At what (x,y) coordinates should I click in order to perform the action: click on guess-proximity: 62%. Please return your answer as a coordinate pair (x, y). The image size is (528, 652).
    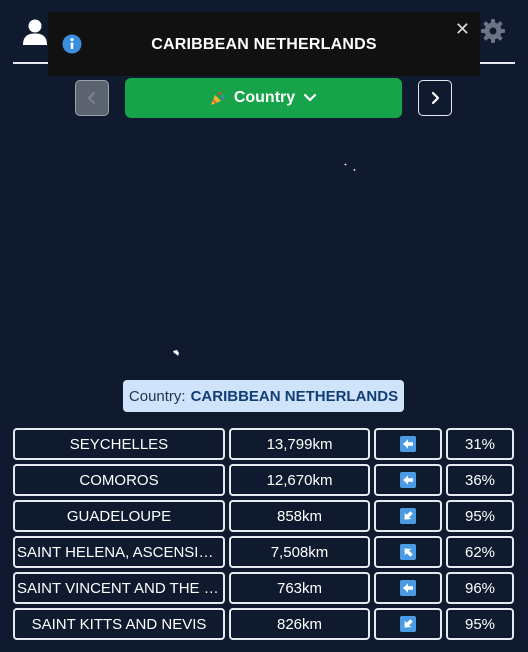
    Looking at the image, I should click on (480, 552).